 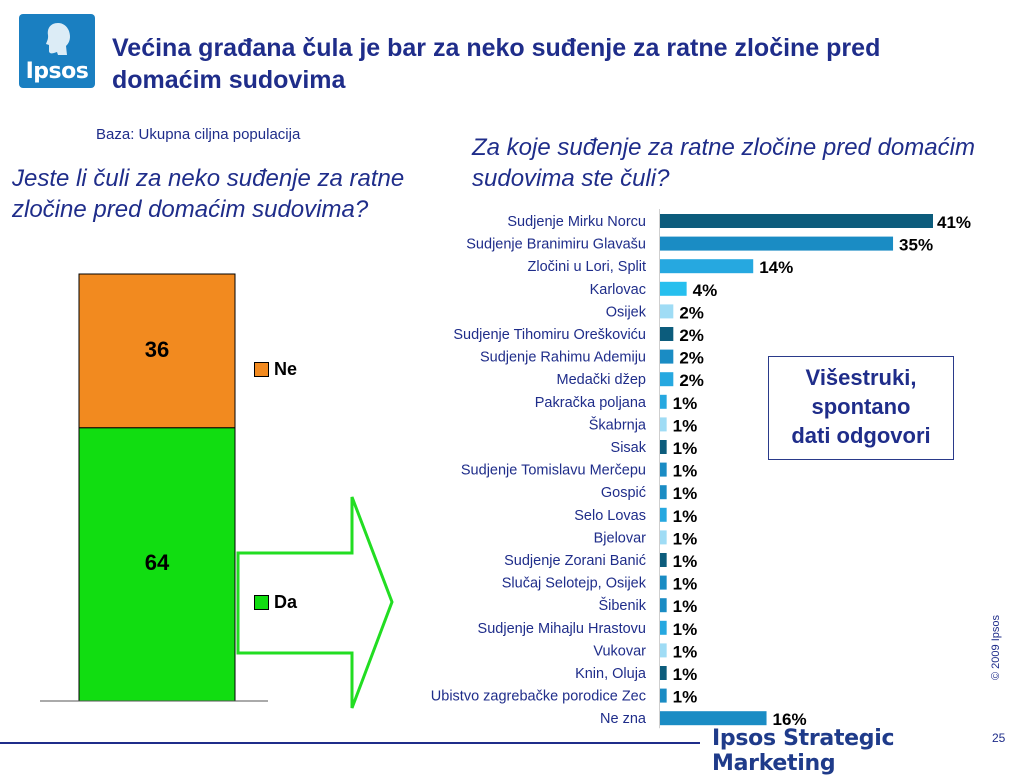 What do you see at coordinates (57, 71) in the screenshot?
I see `logo-text: Ipsos` at bounding box center [57, 71].